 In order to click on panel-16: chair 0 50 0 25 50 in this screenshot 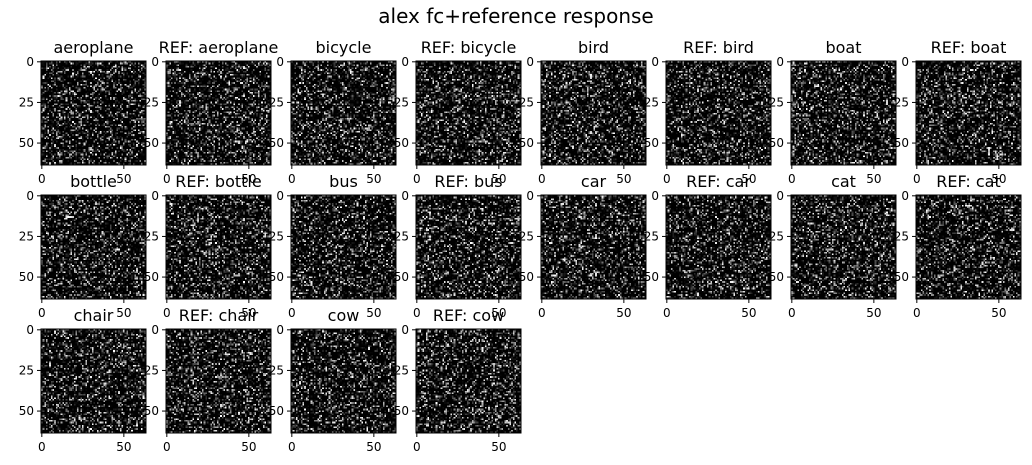, I will do `click(83, 380)`.